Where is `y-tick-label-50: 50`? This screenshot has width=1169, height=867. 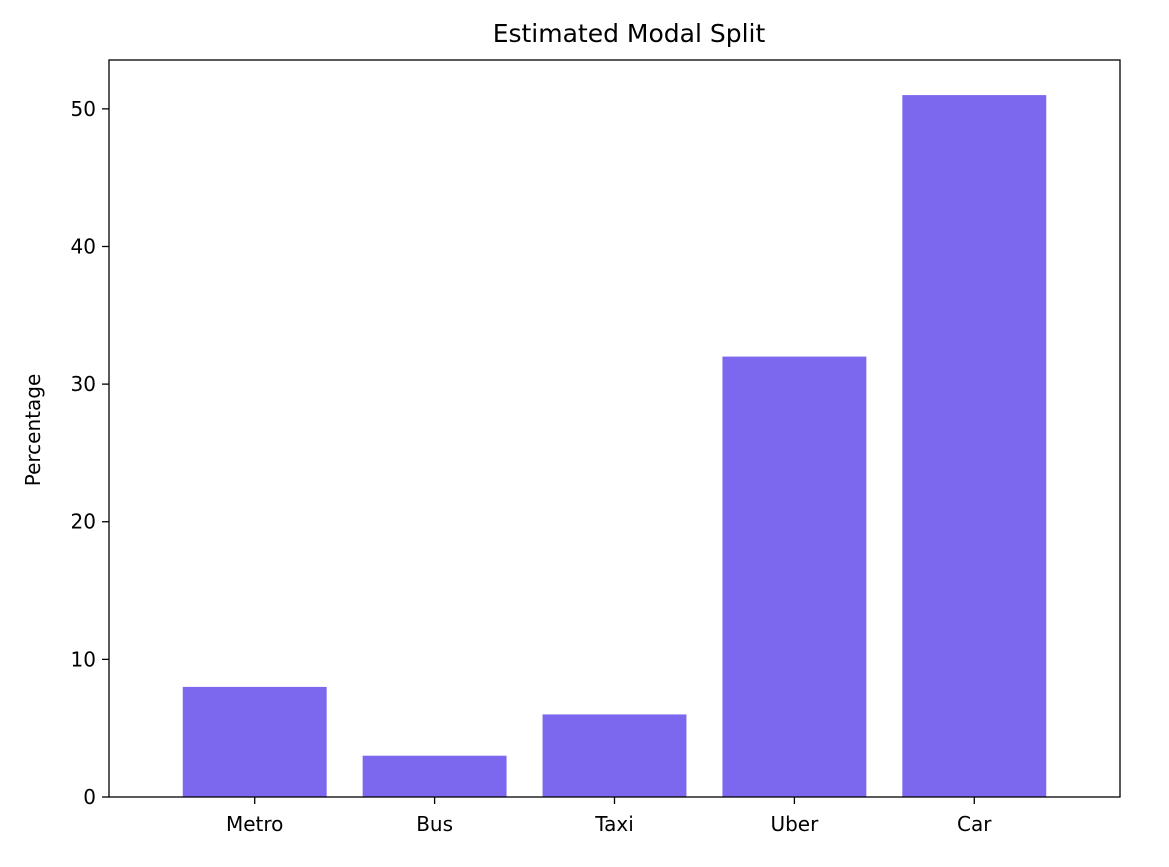
y-tick-label-50: 50 is located at coordinates (83, 109).